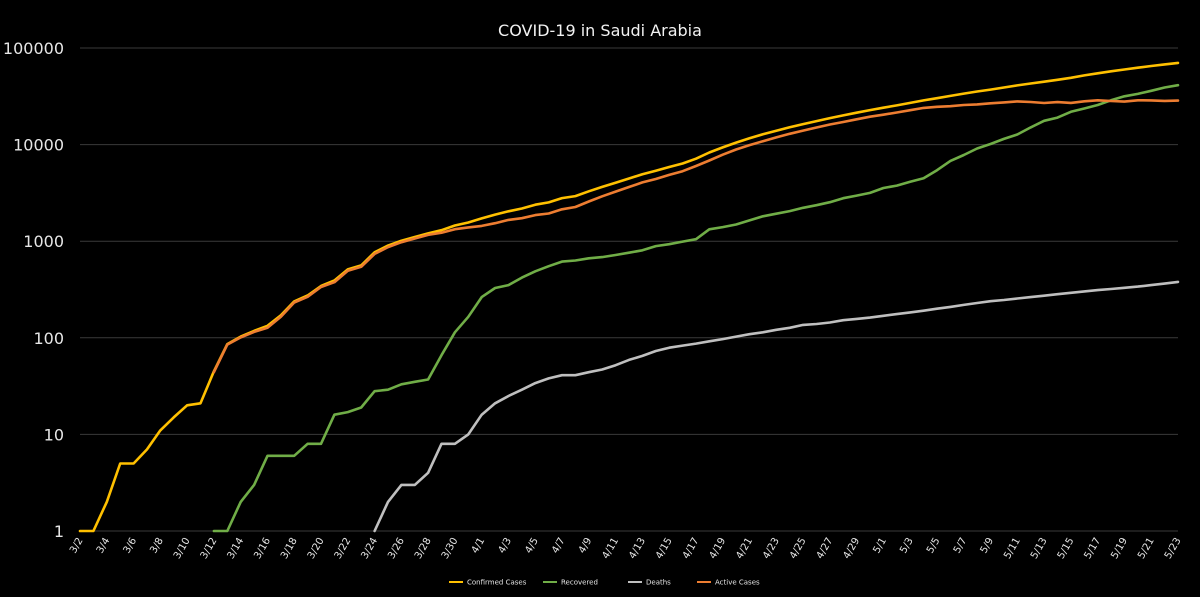  I want to click on y-tick-label: 100000, so click(33, 48).